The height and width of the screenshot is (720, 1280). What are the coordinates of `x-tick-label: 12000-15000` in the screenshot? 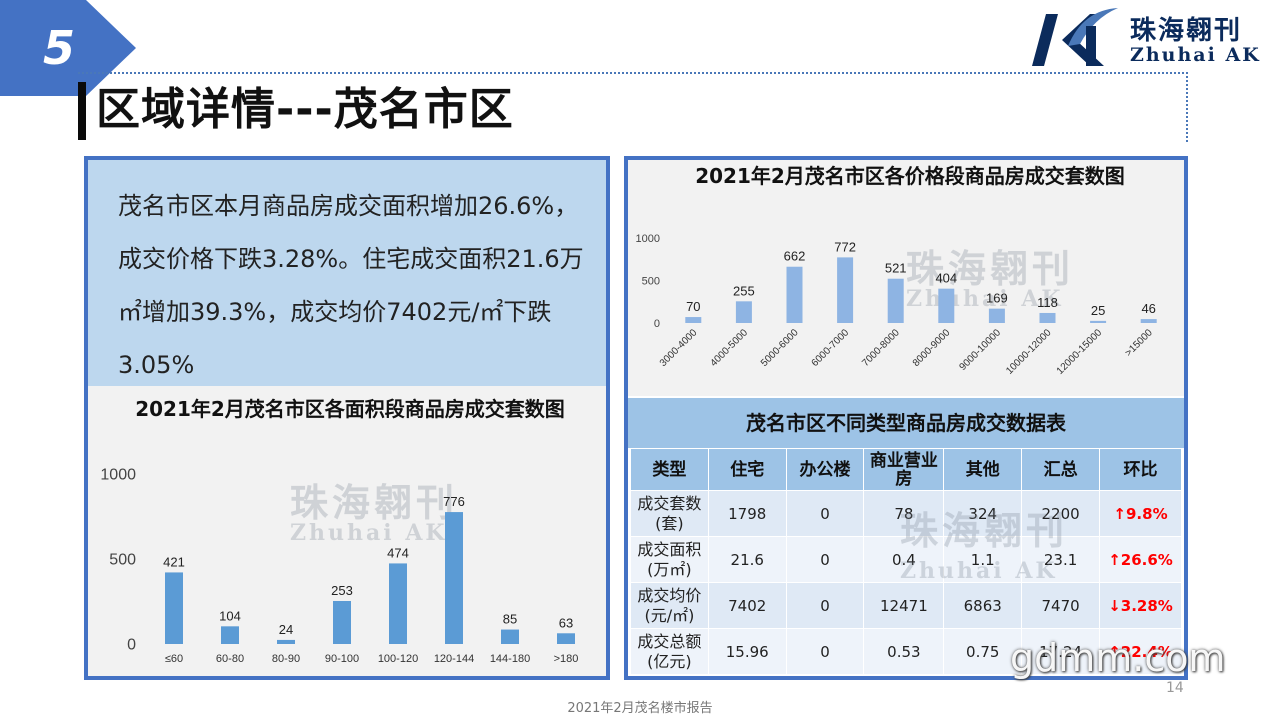 It's located at (1080, 352).